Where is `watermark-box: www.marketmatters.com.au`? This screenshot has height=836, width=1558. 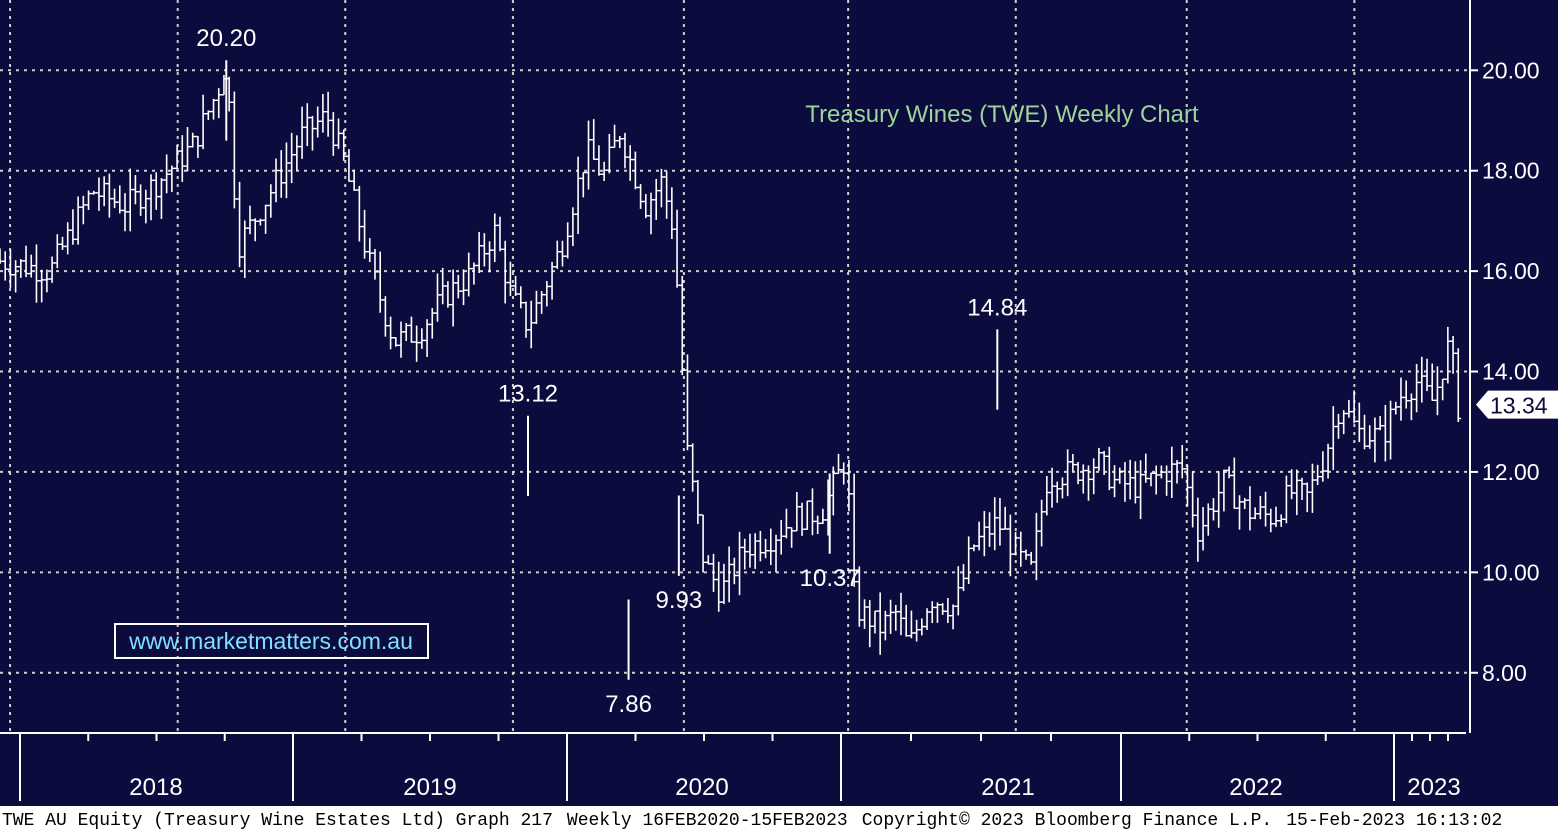 watermark-box: www.marketmatters.com.au is located at coordinates (271, 641).